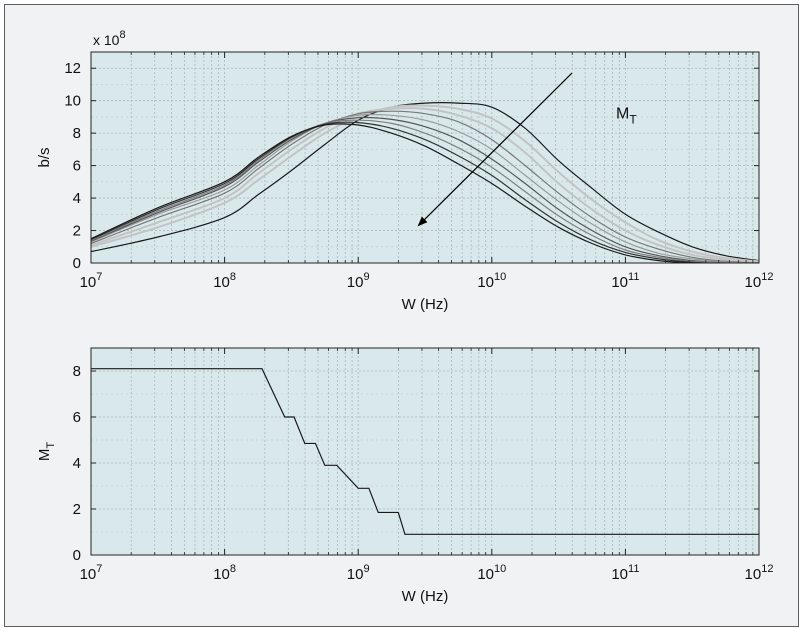 This screenshot has width=803, height=631. I want to click on mt-annotation-label: MT, so click(626, 116).